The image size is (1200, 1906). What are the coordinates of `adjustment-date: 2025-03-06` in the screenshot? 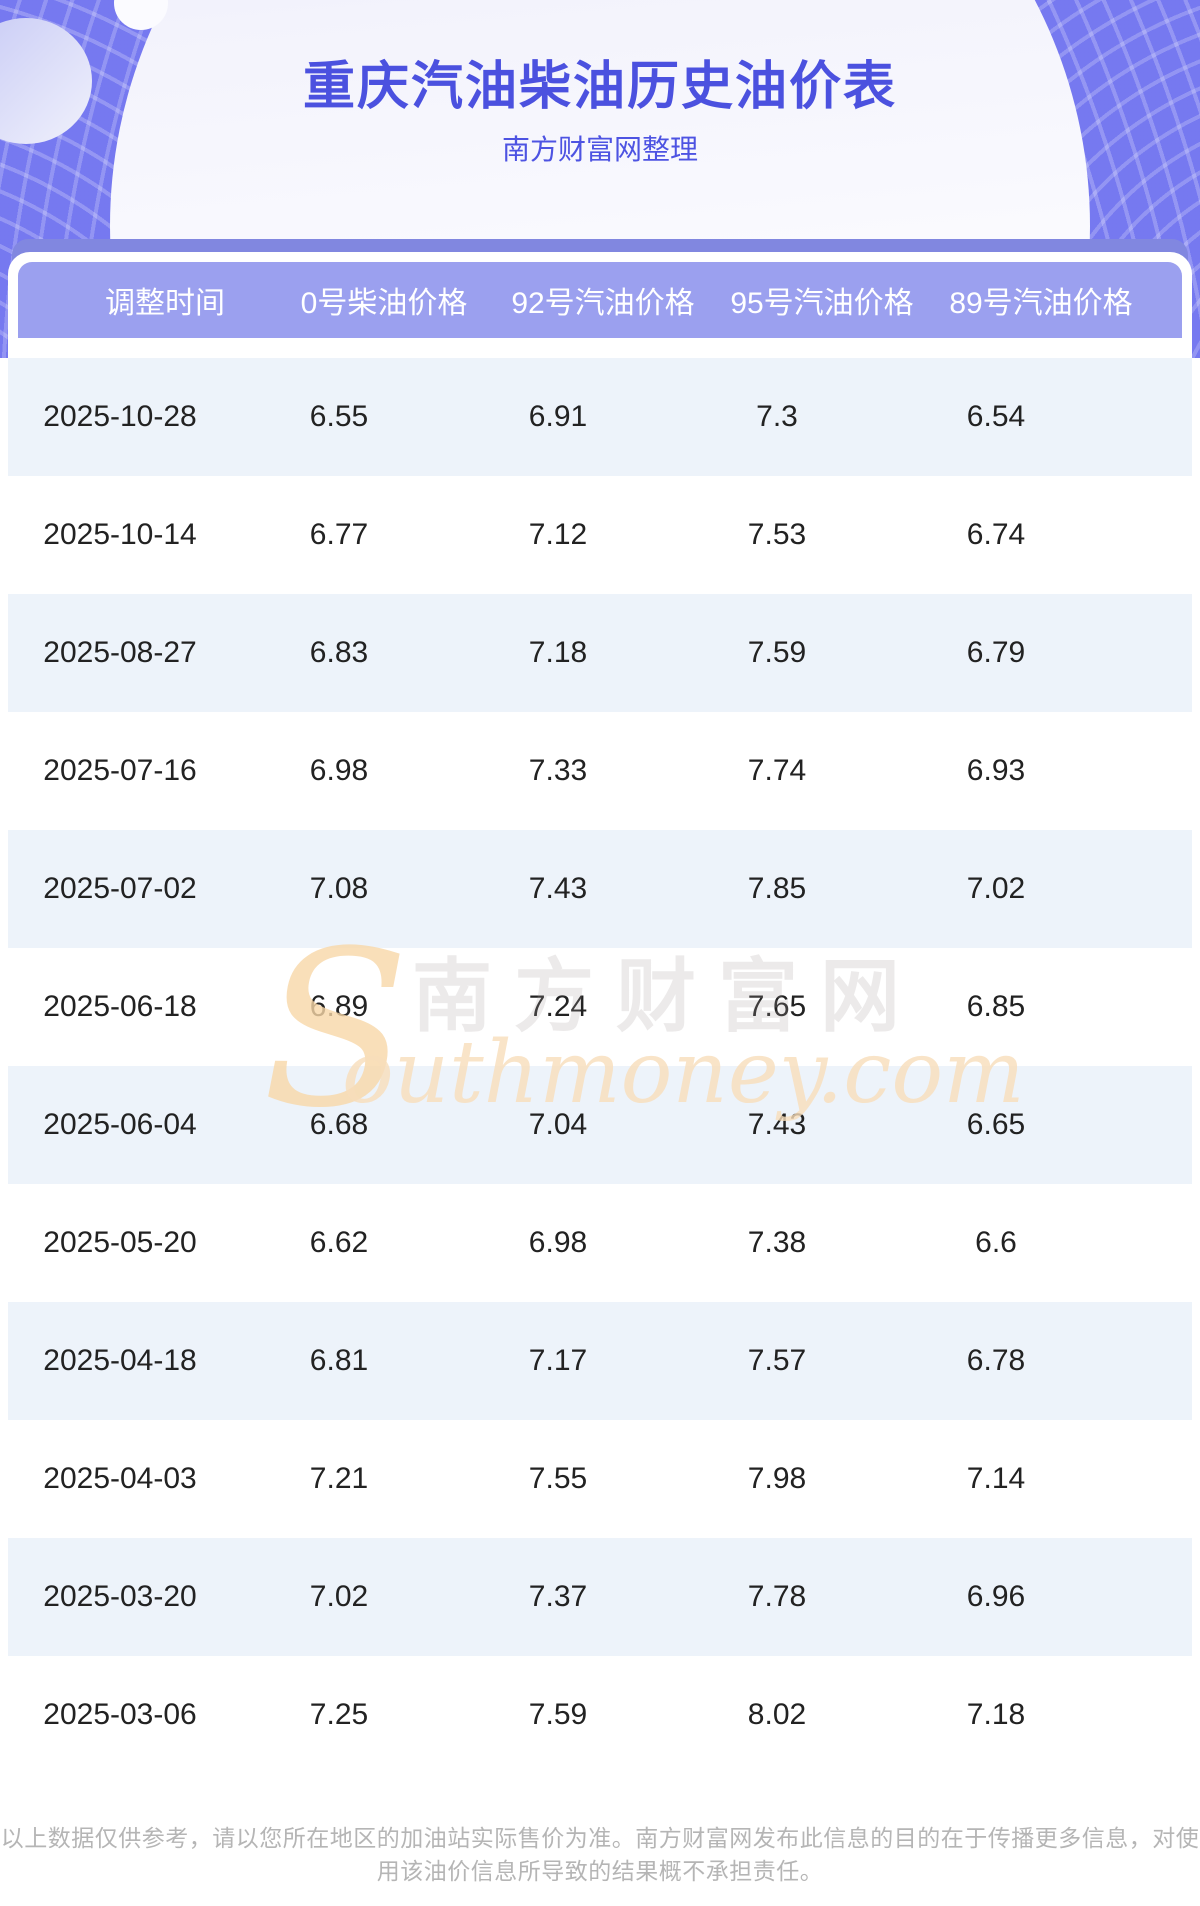 It's located at (120, 1714).